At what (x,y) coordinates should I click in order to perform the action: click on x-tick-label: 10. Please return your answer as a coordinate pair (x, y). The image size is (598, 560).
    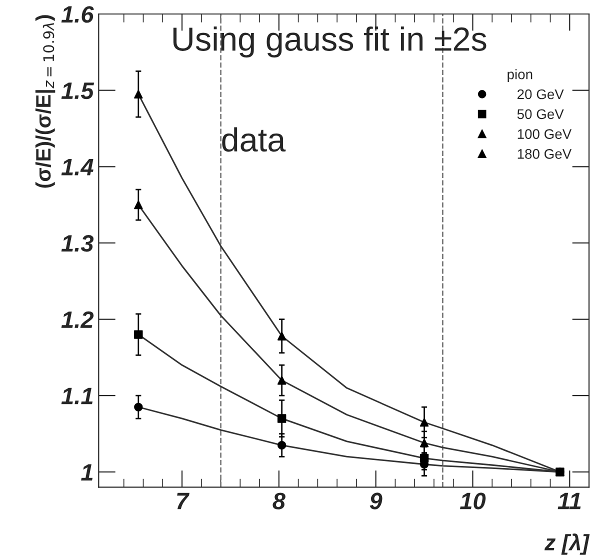
    Looking at the image, I should click on (473, 501).